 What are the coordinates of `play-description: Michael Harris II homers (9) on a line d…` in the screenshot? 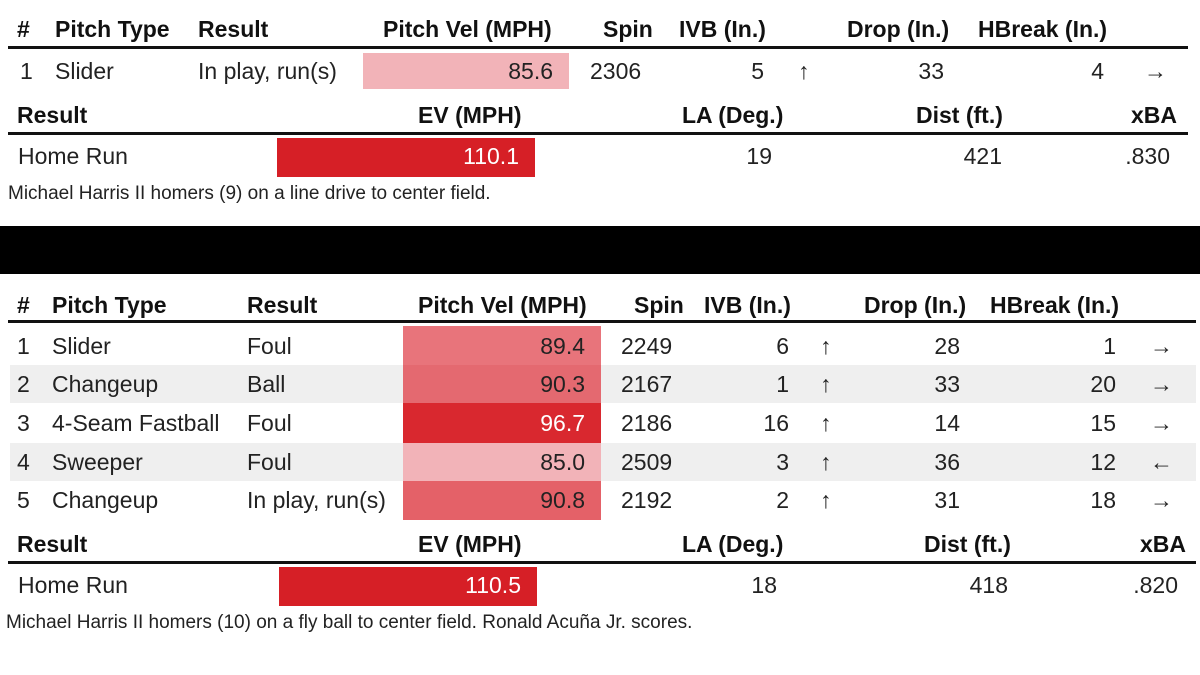 It's located at (249, 193).